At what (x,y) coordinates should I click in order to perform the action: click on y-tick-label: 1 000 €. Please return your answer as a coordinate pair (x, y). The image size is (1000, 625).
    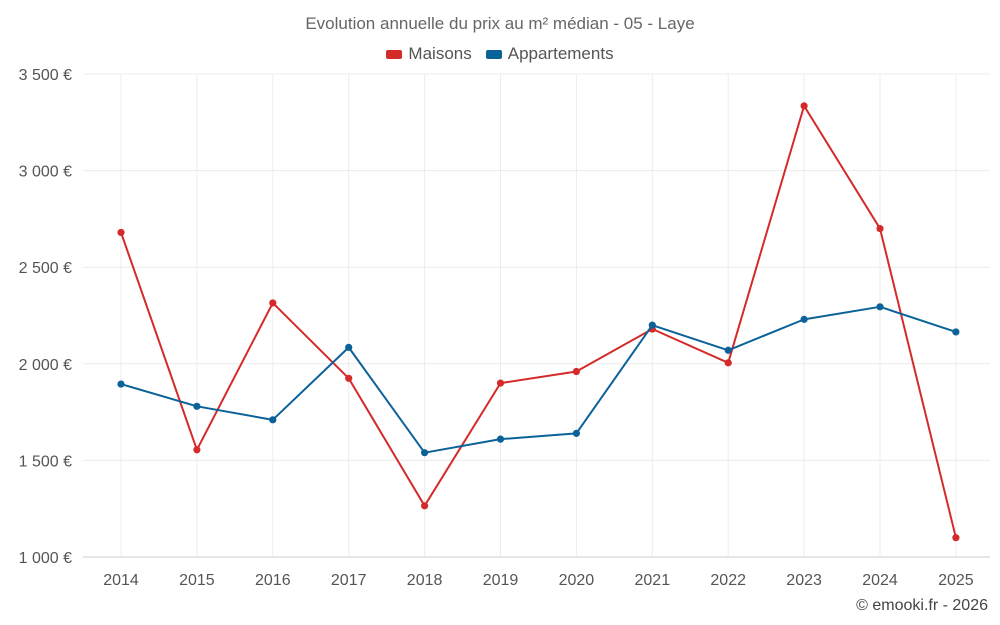
    Looking at the image, I should click on (45, 558).